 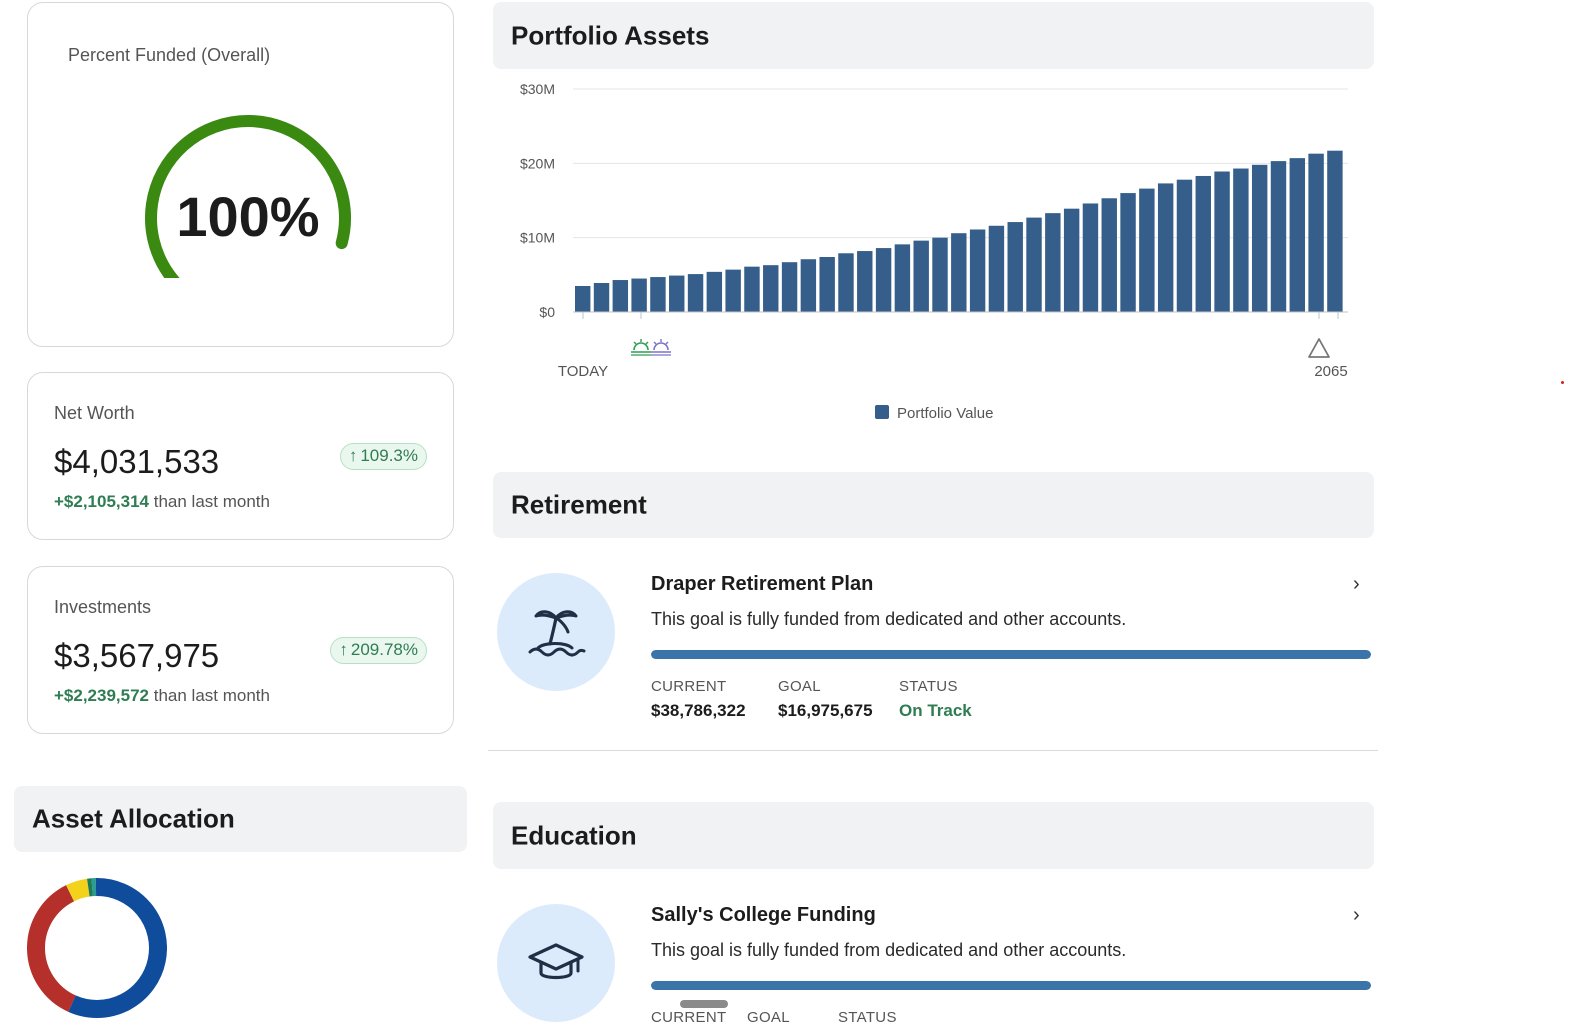 I want to click on net-worth-delta: +$2,105,314 than last month, so click(x=162, y=502).